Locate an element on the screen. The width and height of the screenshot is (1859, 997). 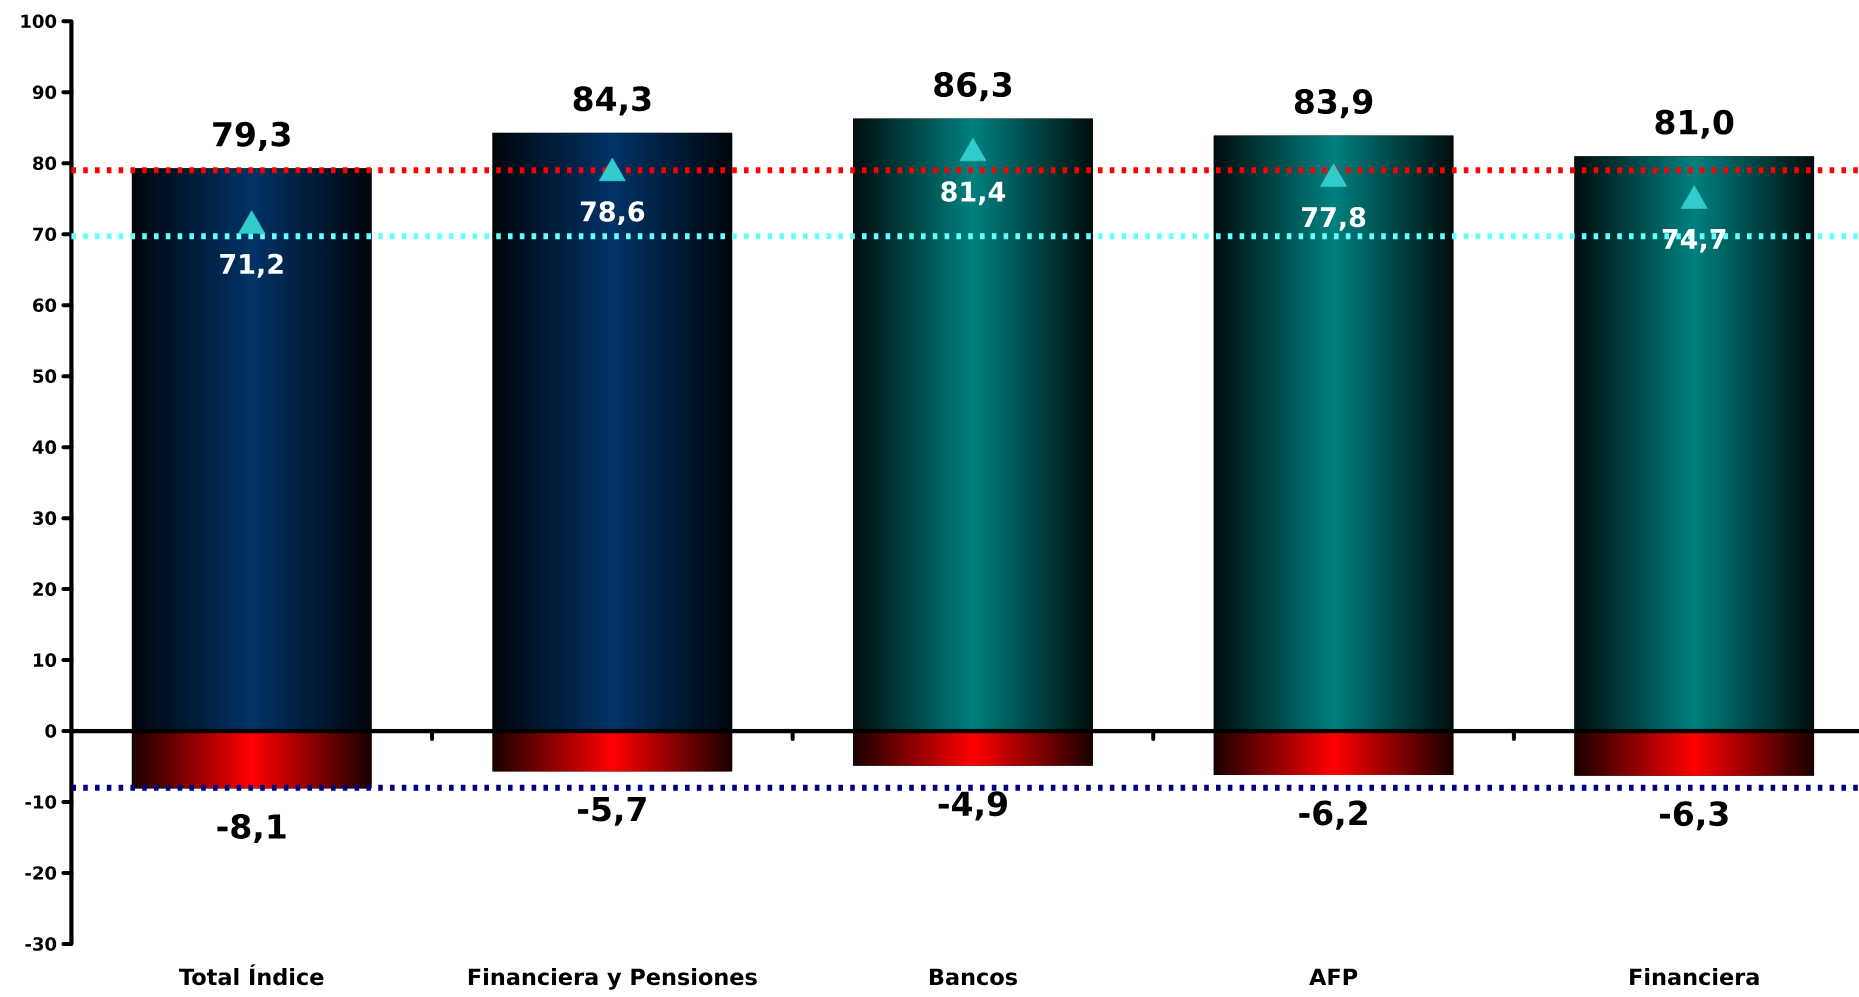
y-tick-label: 20 is located at coordinates (45, 589).